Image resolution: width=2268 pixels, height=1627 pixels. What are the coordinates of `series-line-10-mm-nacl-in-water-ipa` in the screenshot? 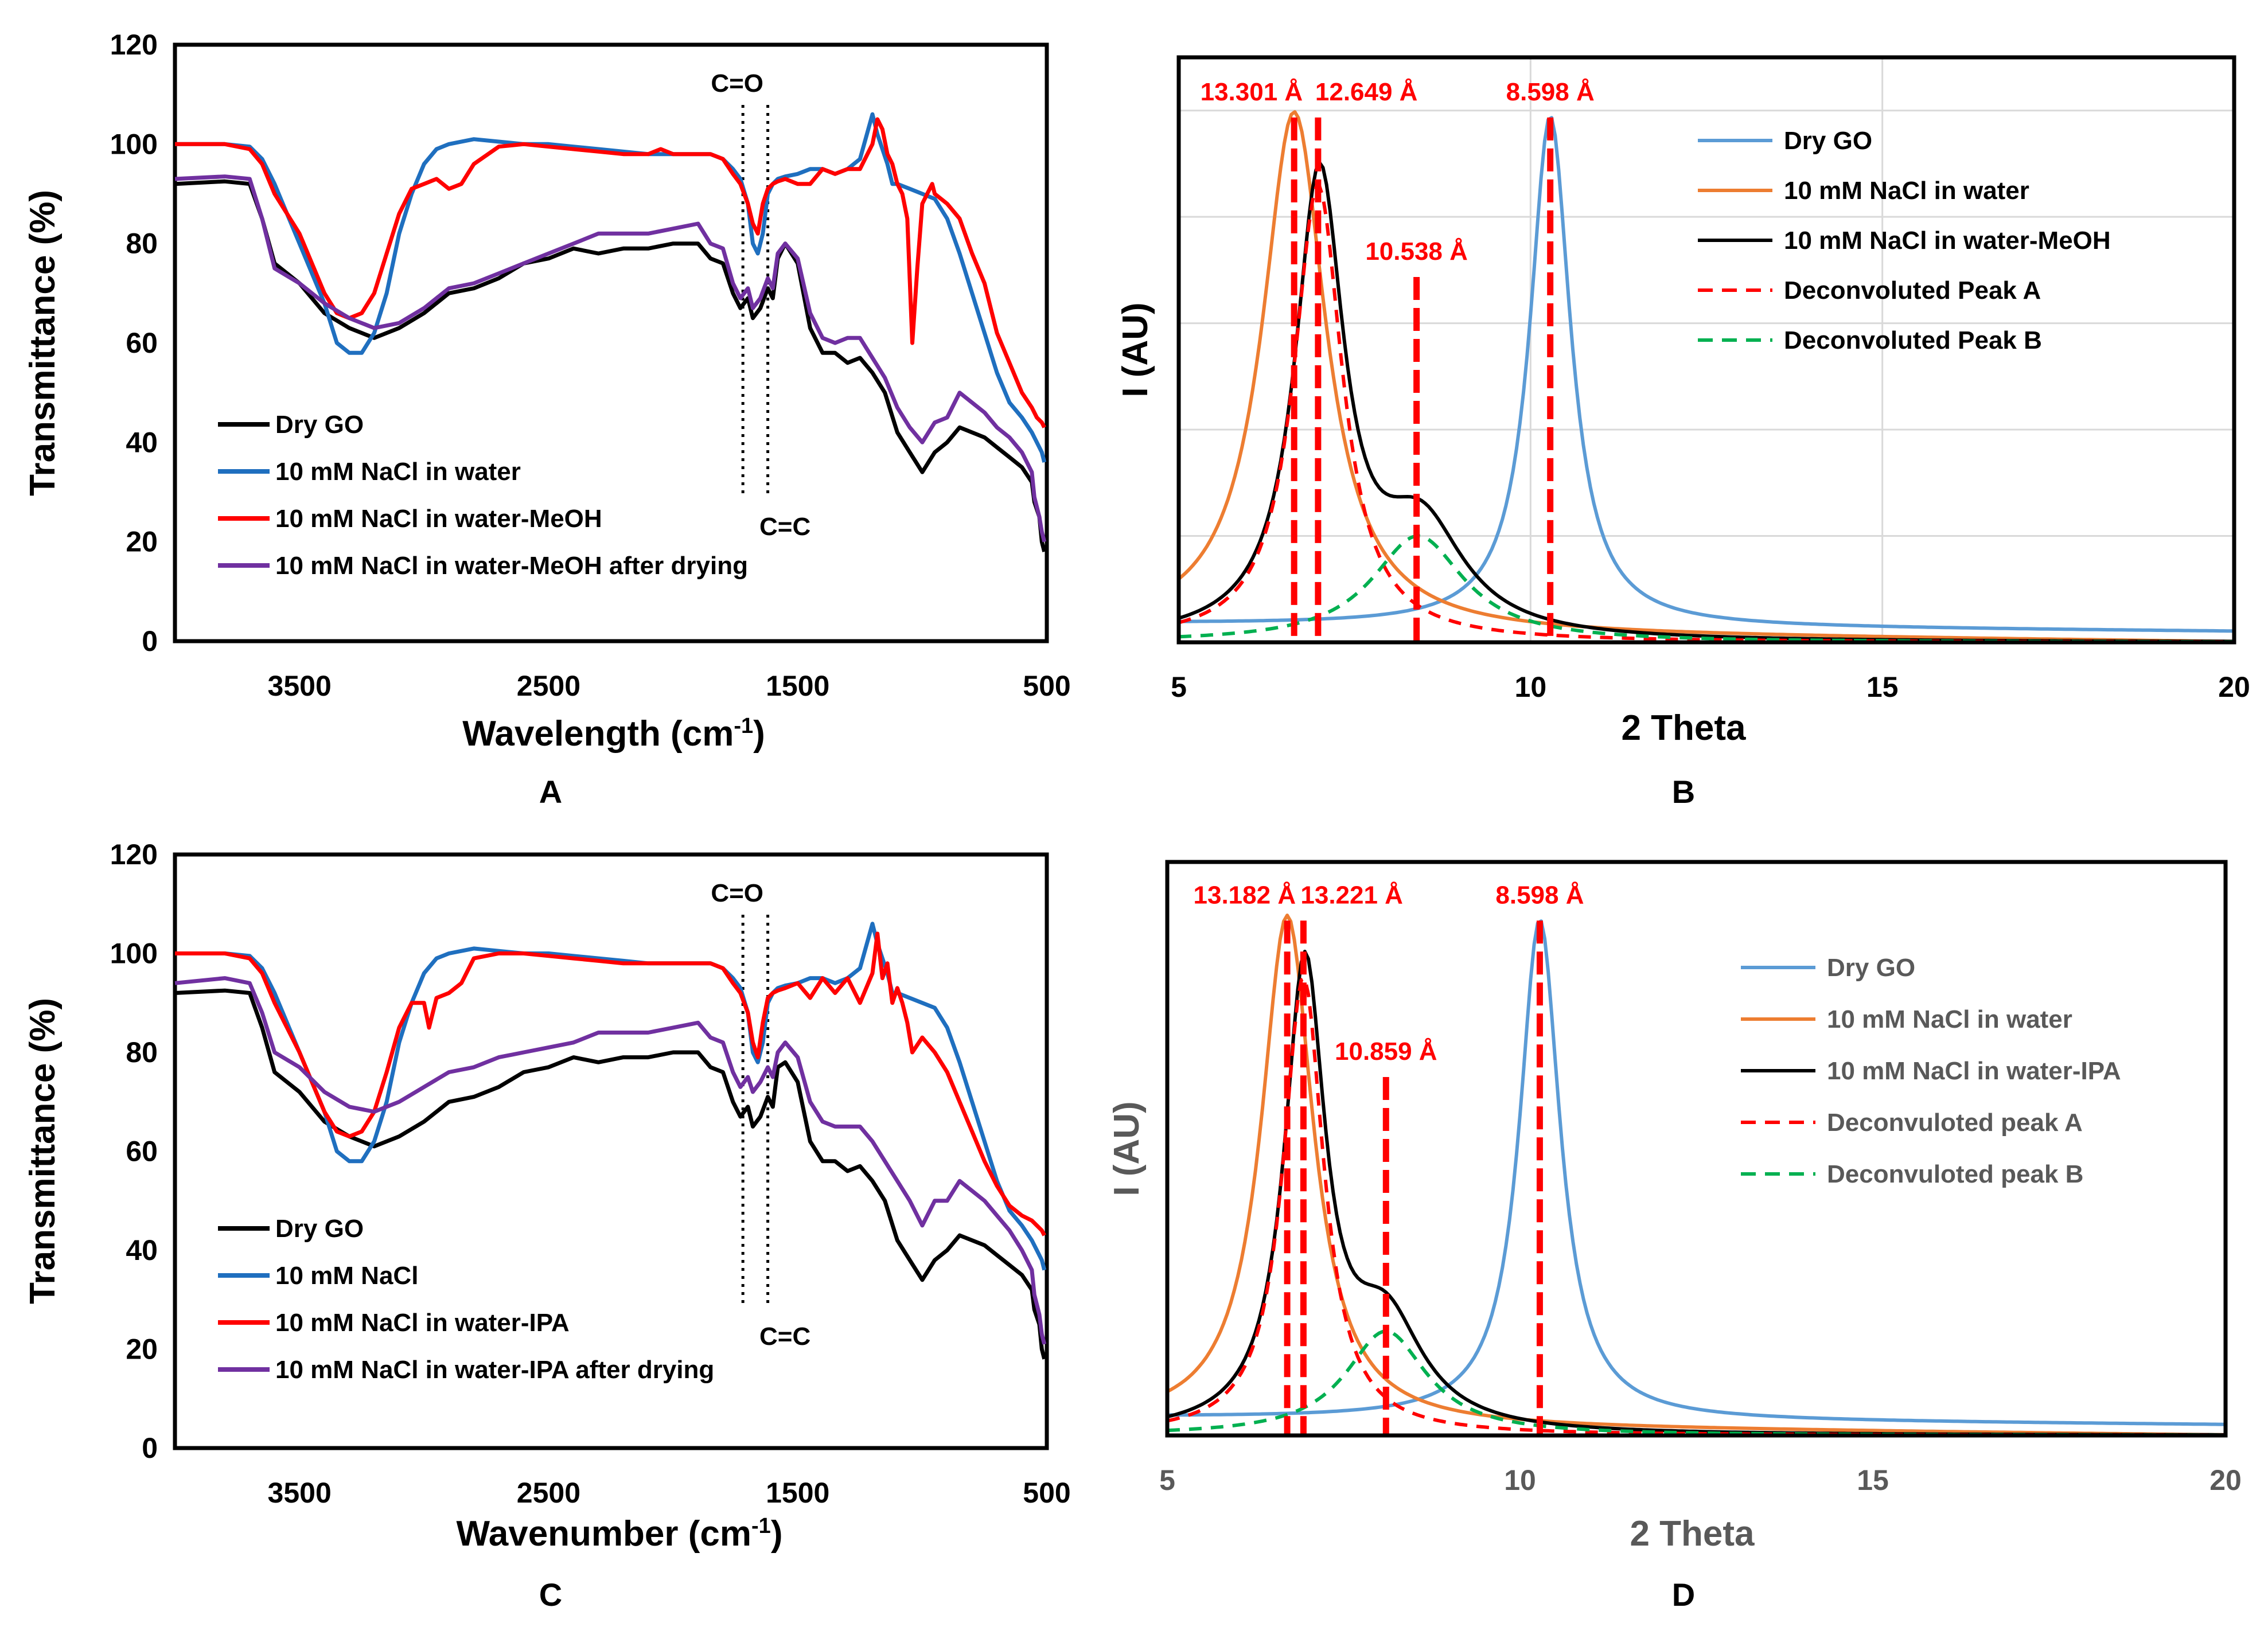 It's located at (611, 1083).